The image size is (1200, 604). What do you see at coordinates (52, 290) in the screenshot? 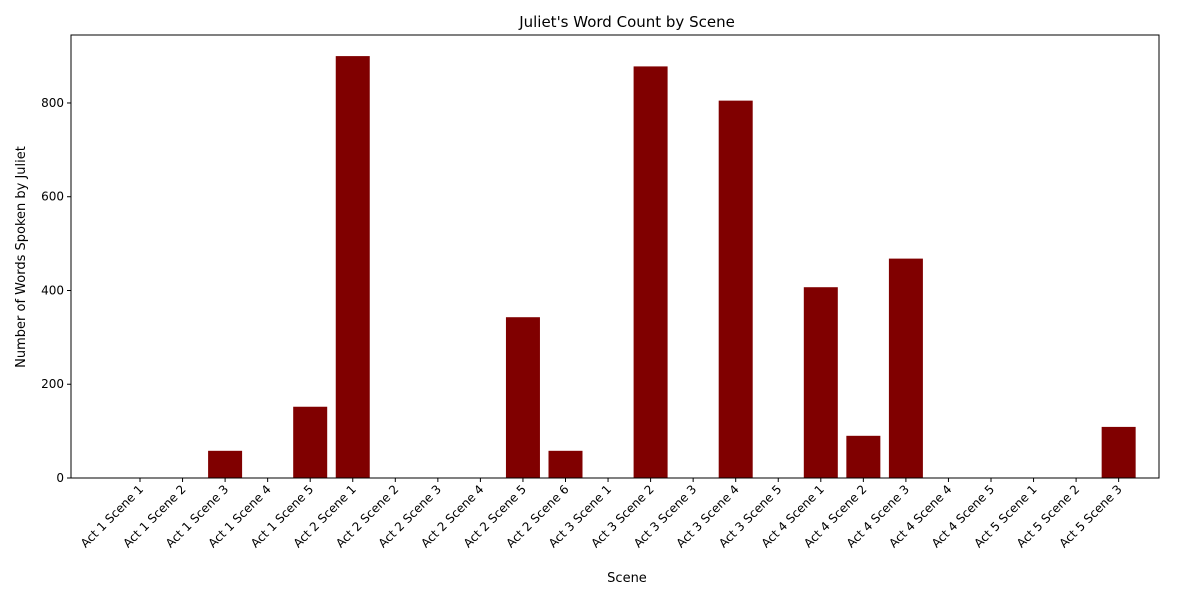
I see `y-tick-label: 400` at bounding box center [52, 290].